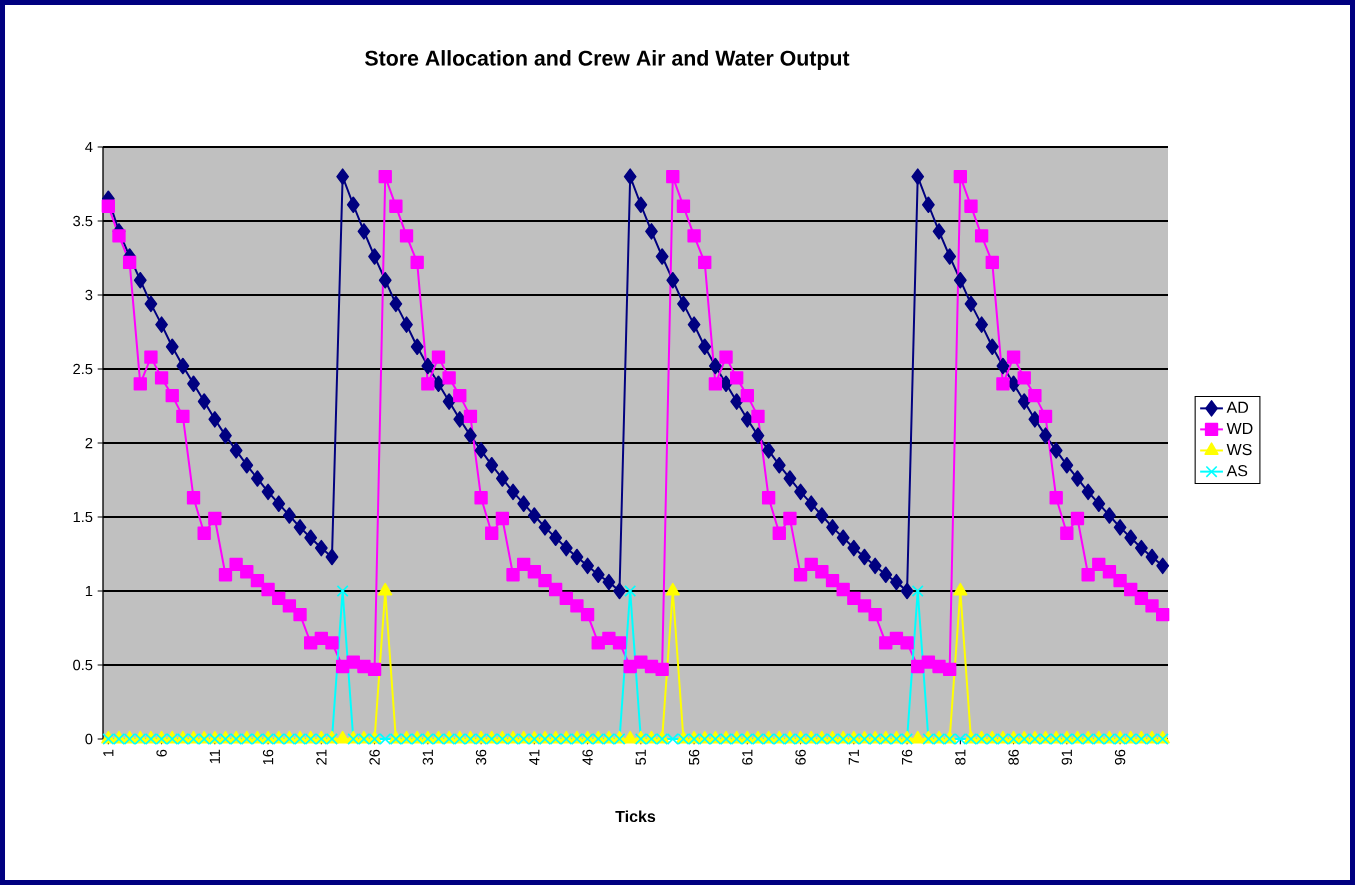  Describe the element at coordinates (607, 60) in the screenshot. I see `chart-title: Store Allocation and Crew Air and Water Output` at that location.